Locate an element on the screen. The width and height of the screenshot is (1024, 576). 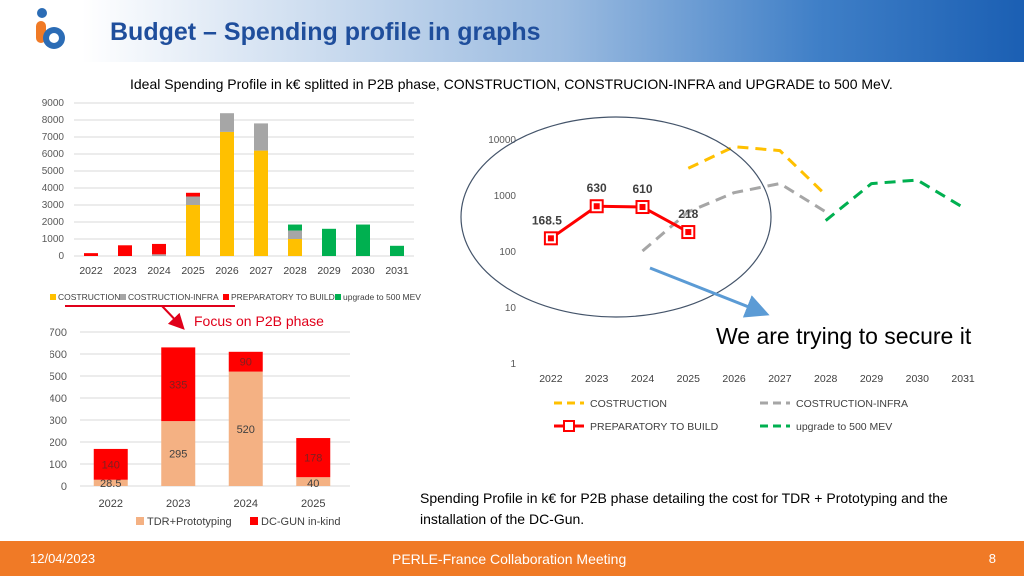
y-tick-label: 200 is located at coordinates (58, 443).